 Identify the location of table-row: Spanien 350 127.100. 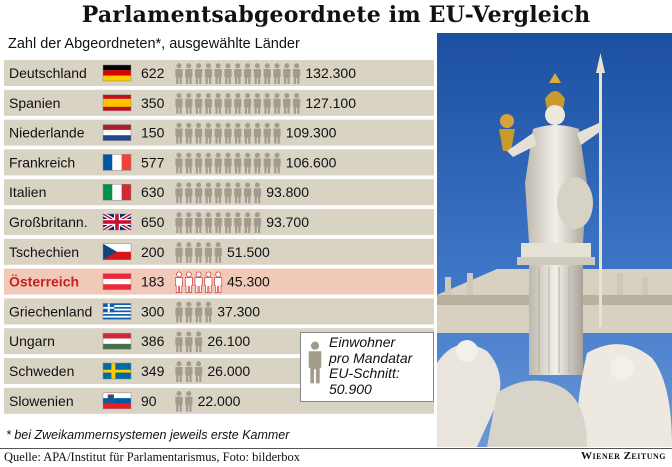
(219, 102).